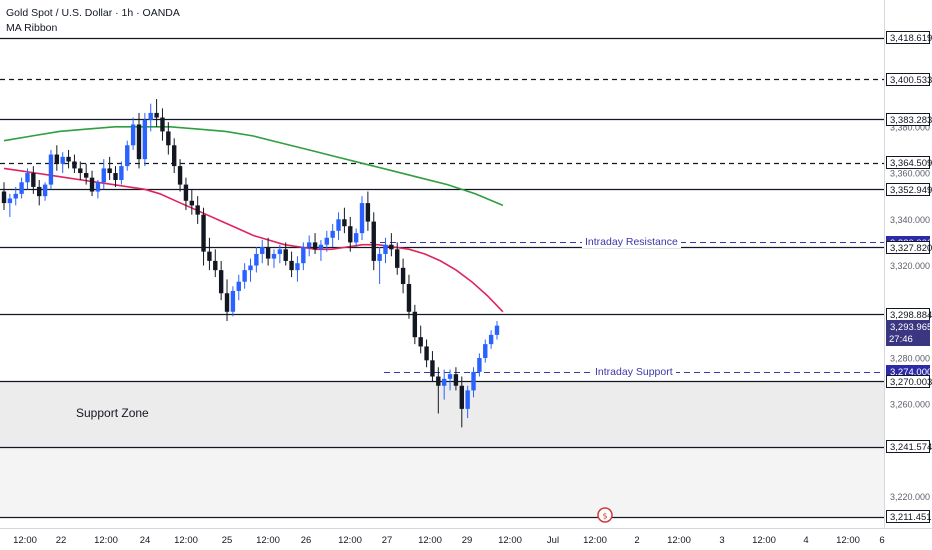  Describe the element at coordinates (253, 240) in the screenshot. I see `ma-fast-line` at that location.